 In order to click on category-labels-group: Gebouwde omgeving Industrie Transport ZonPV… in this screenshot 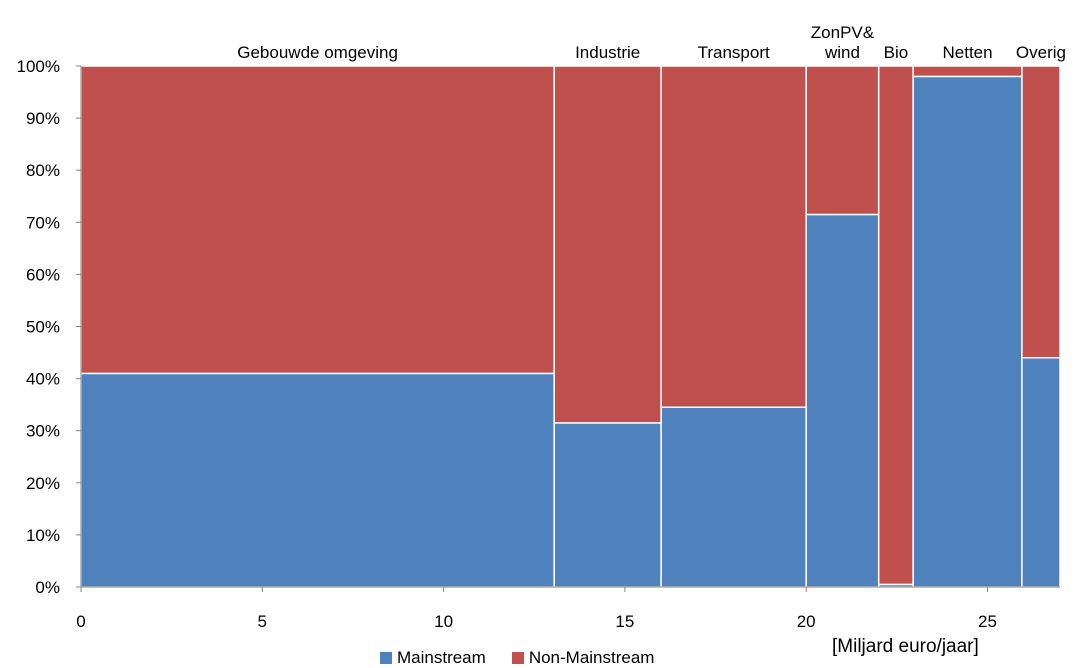, I will do `click(651, 42)`.